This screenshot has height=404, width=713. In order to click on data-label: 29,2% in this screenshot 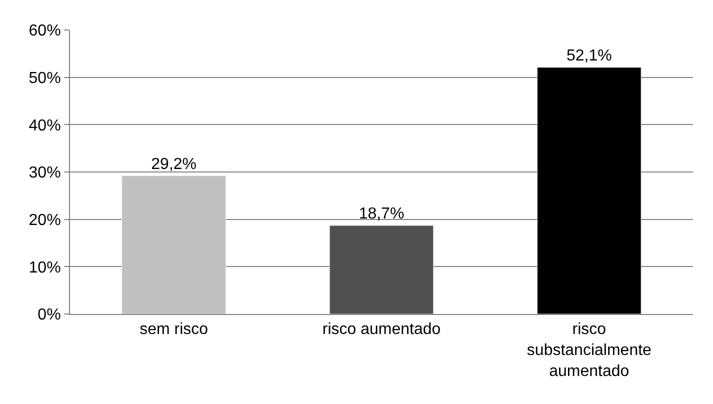, I will do `click(174, 164)`.